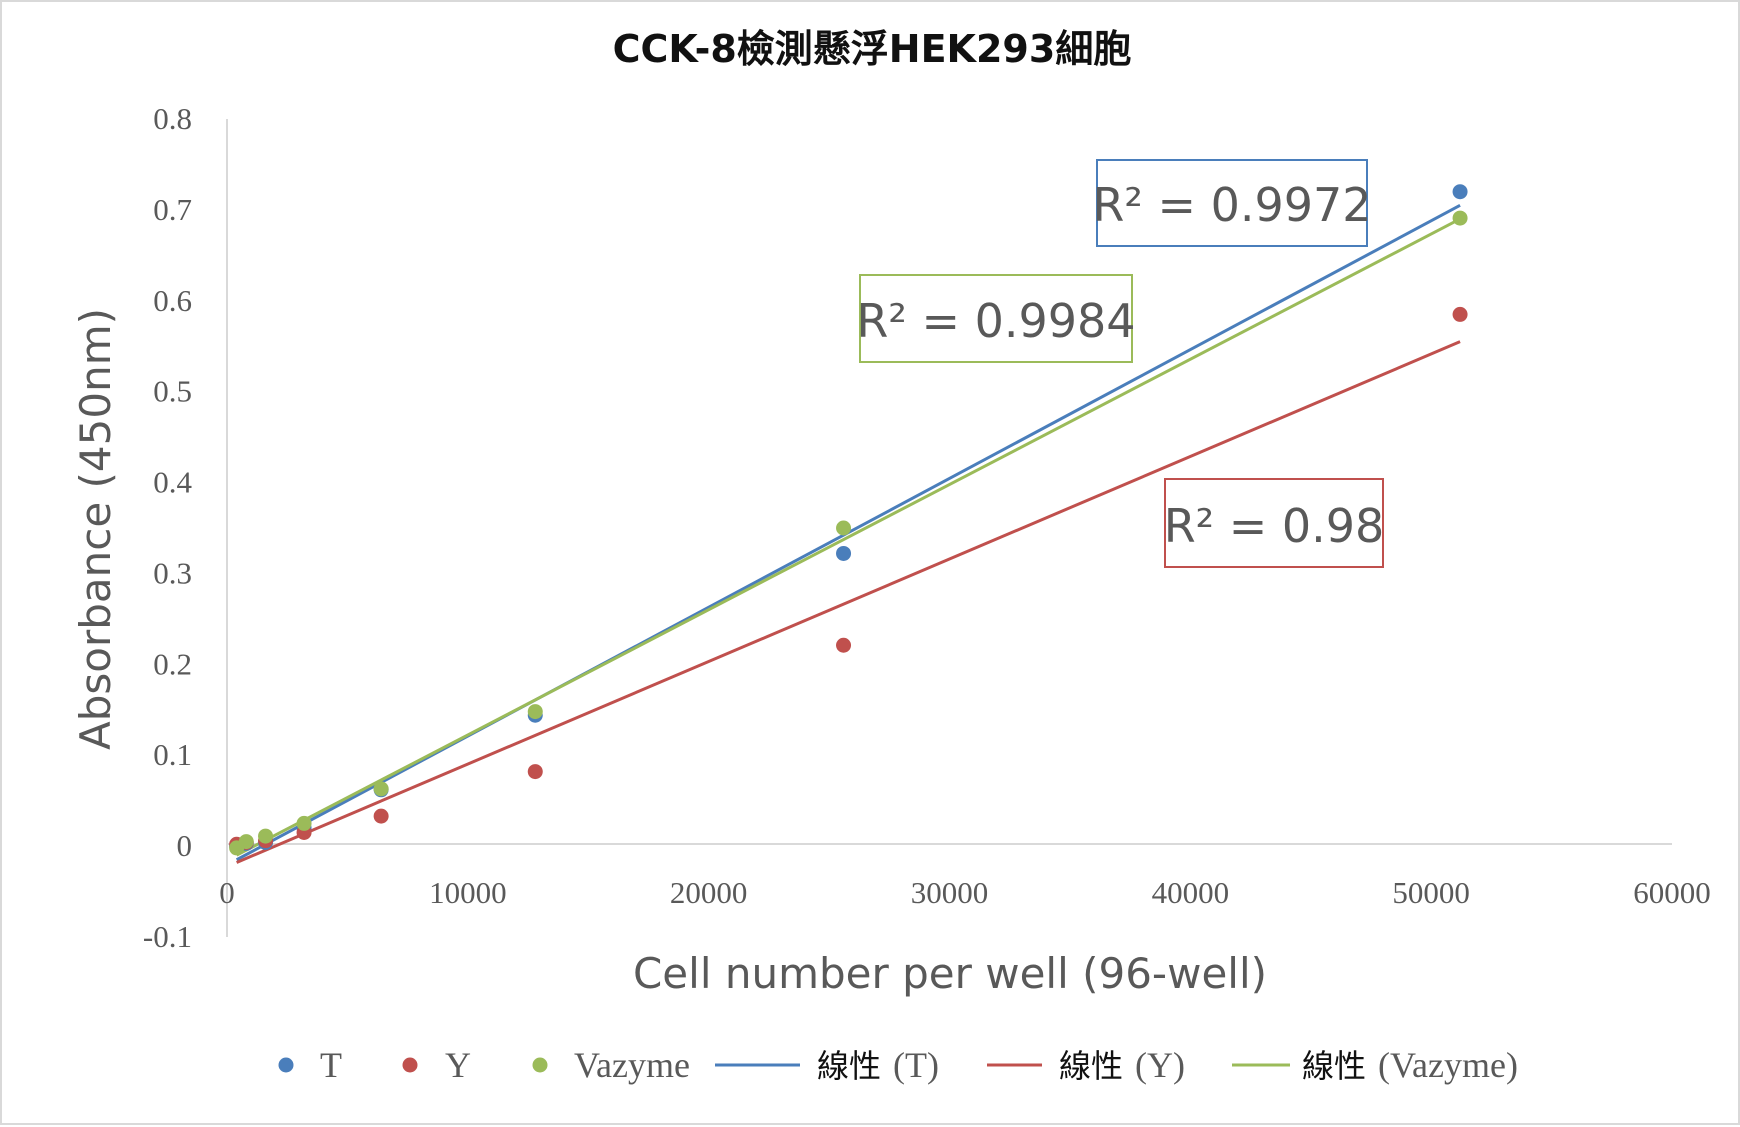  Describe the element at coordinates (185, 845) in the screenshot. I see `y-tick-label: 0` at that location.